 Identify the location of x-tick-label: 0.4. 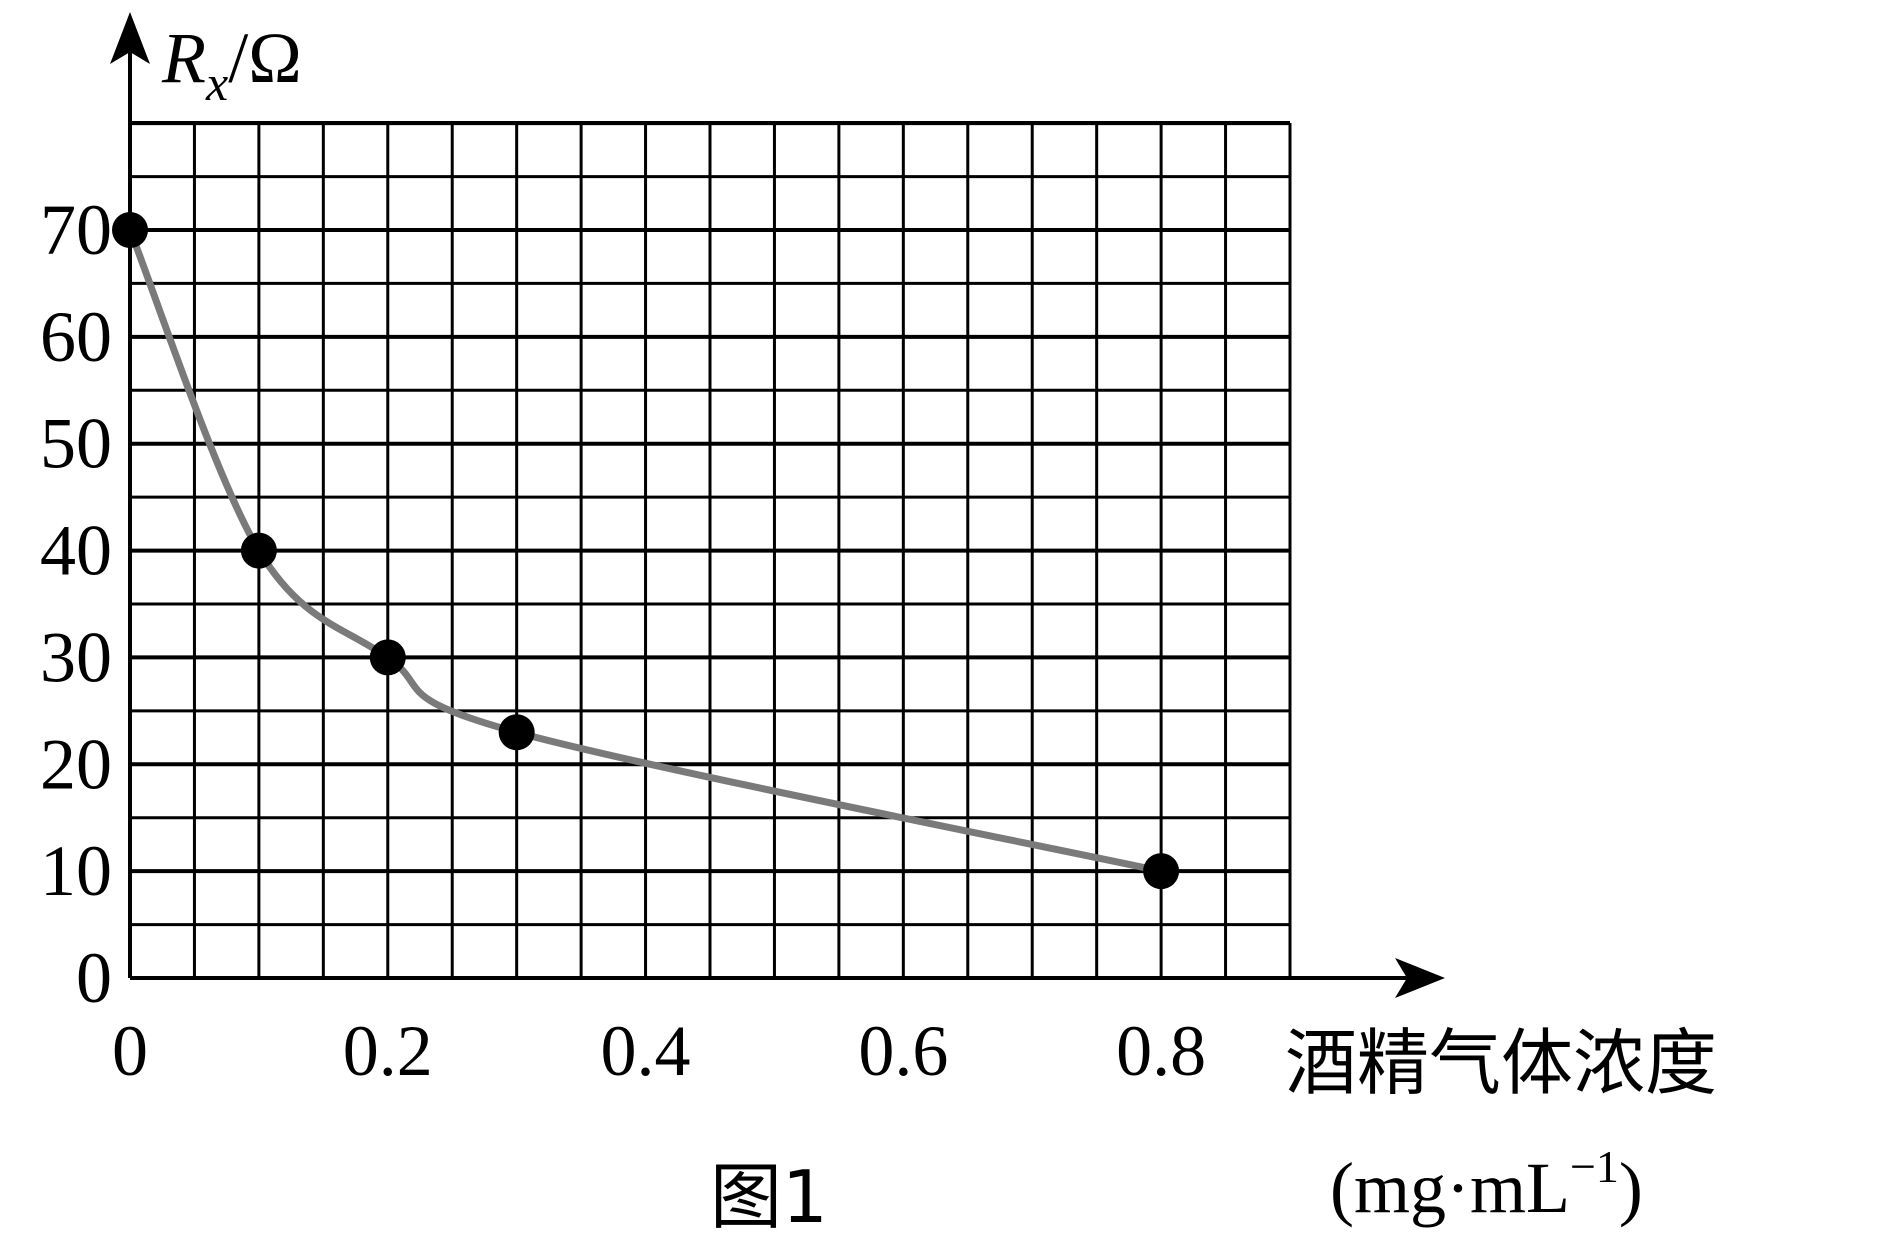
(646, 1051).